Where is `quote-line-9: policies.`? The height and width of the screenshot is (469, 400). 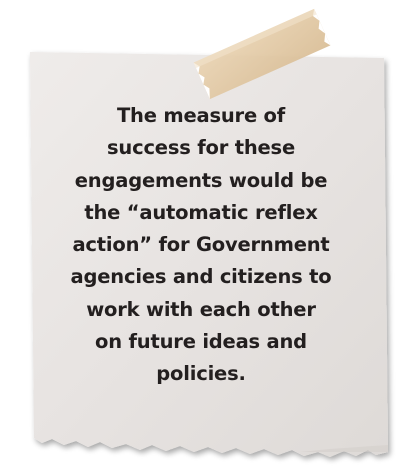 quote-line-9: policies. is located at coordinates (201, 374).